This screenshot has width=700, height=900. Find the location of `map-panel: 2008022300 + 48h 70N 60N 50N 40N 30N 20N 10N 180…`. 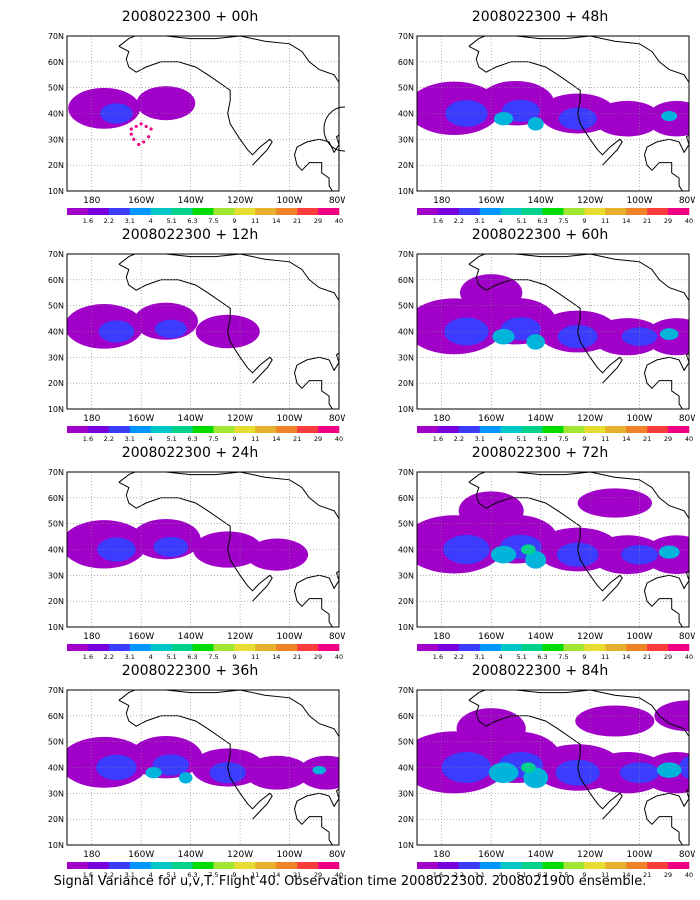

map-panel: 2008022300 + 48h 70N 60N 50N 40N 30N 20N 10N 180… is located at coordinates (540, 115).